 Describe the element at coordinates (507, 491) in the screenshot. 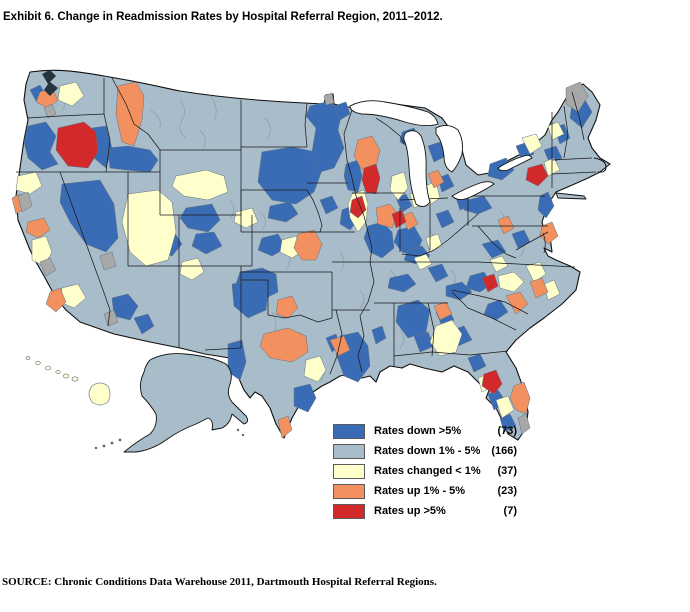

I see `legend-count: (23)` at that location.